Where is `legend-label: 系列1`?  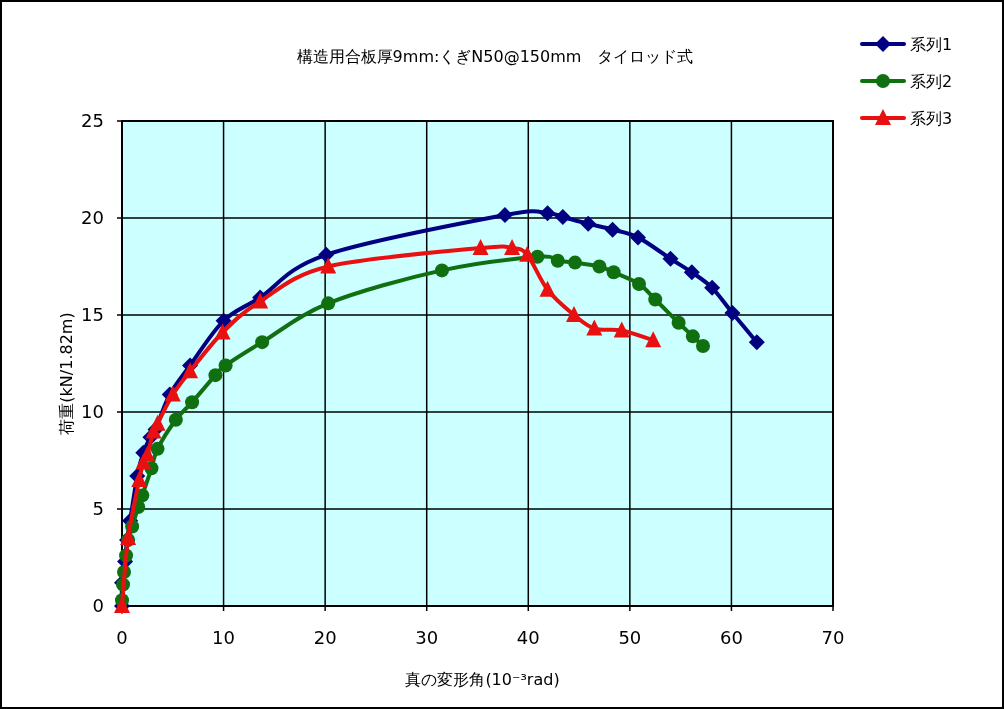 legend-label: 系列1 is located at coordinates (931, 44).